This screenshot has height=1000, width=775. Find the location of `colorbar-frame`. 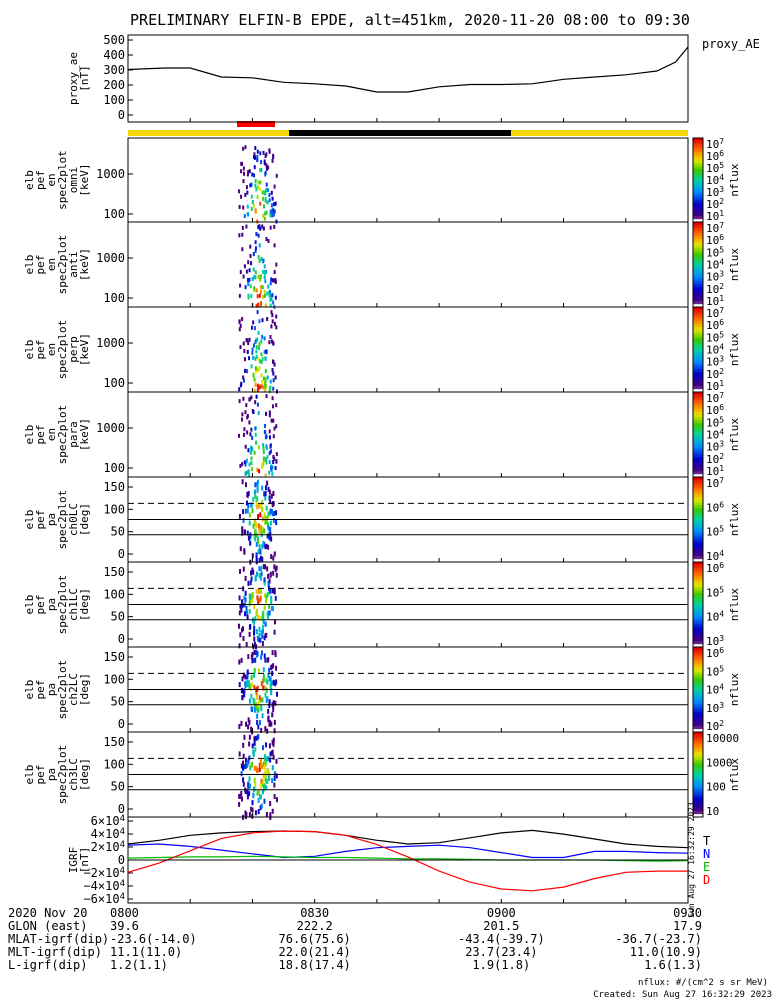

colorbar-frame is located at coordinates (698, 774).